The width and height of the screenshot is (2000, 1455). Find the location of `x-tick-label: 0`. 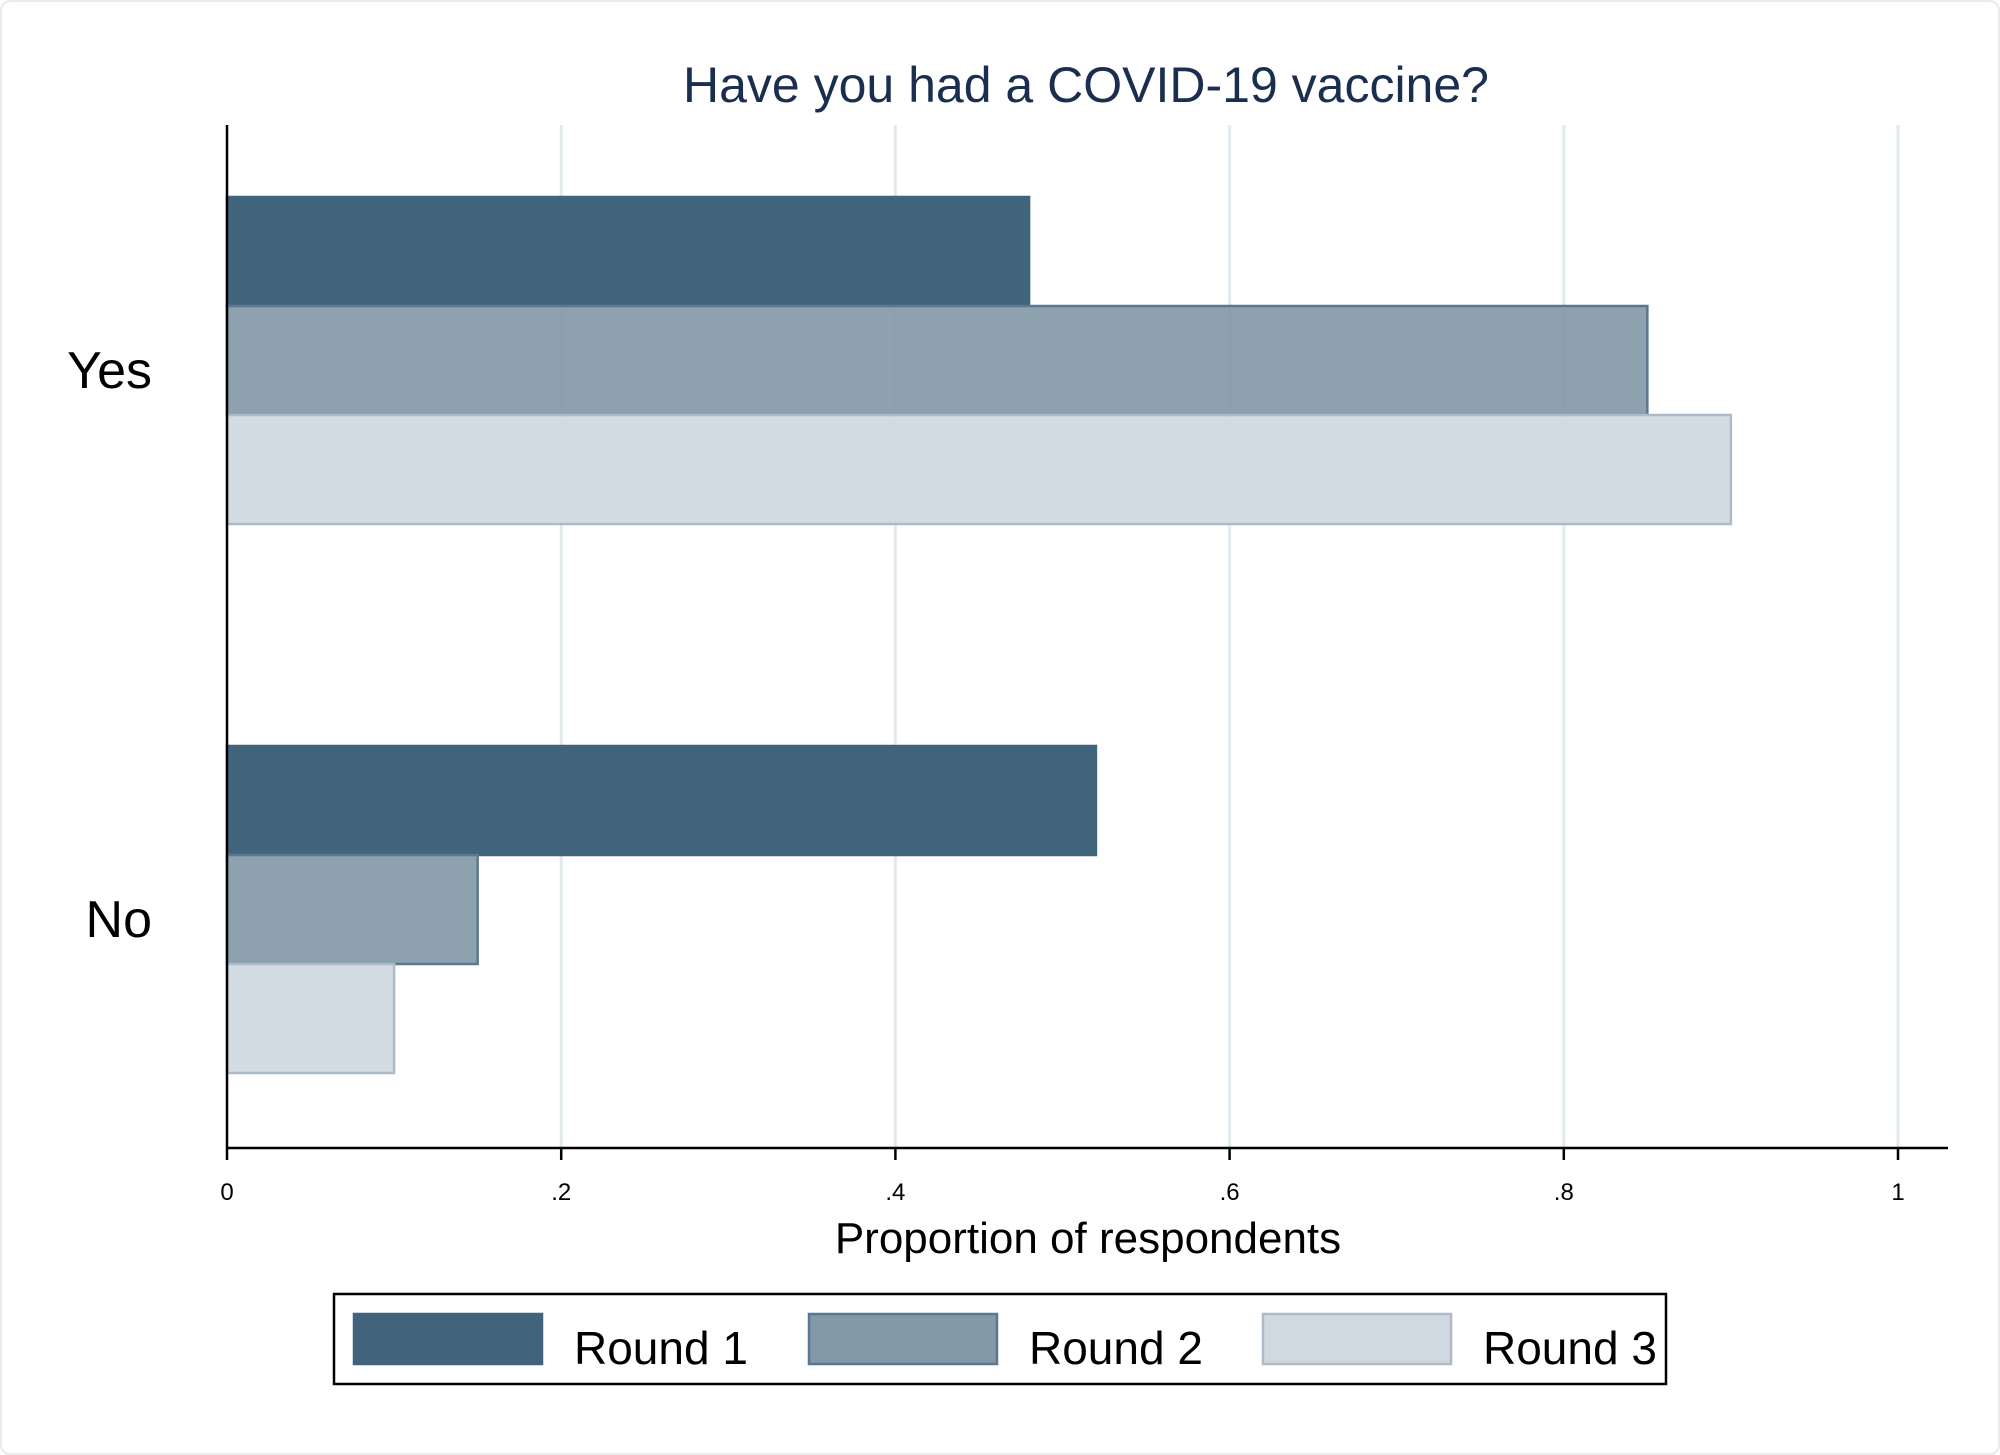

x-tick-label: 0 is located at coordinates (226, 1192).